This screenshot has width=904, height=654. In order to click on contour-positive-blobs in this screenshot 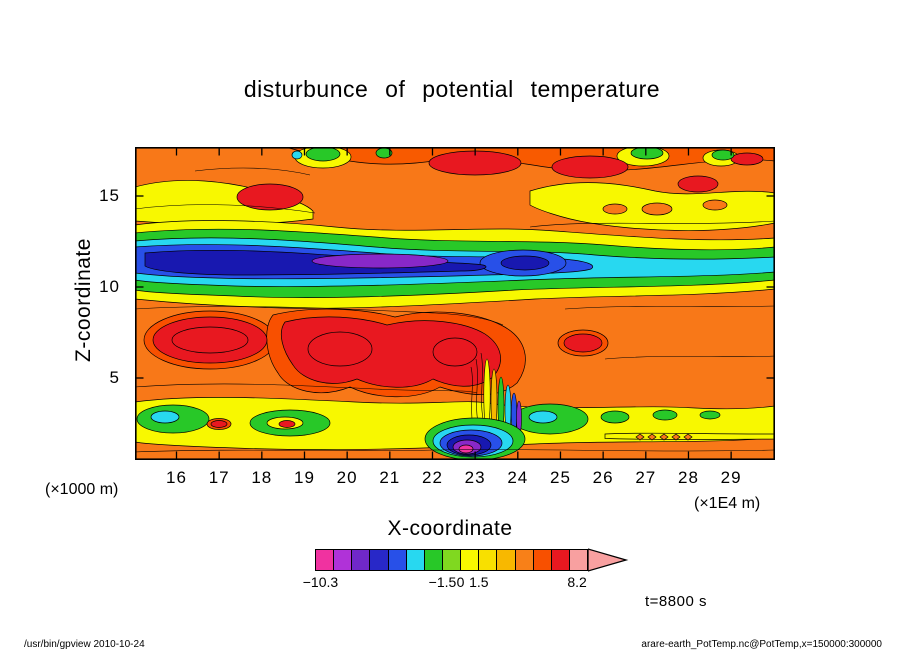, I will do `click(376, 353)`.